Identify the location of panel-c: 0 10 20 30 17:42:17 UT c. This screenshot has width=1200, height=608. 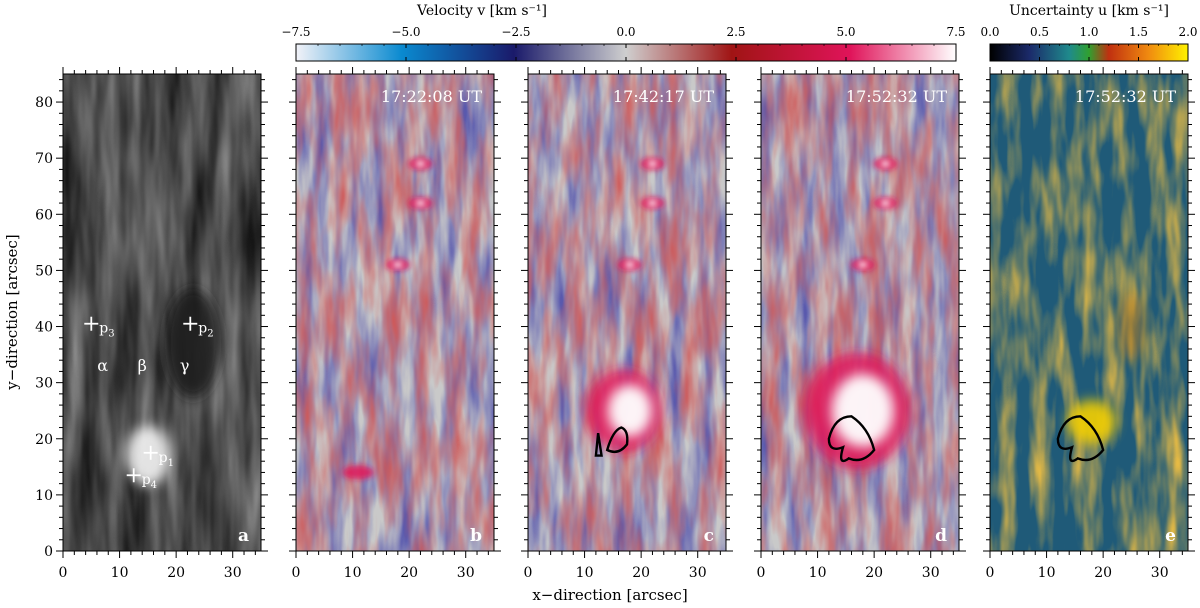
(627, 324).